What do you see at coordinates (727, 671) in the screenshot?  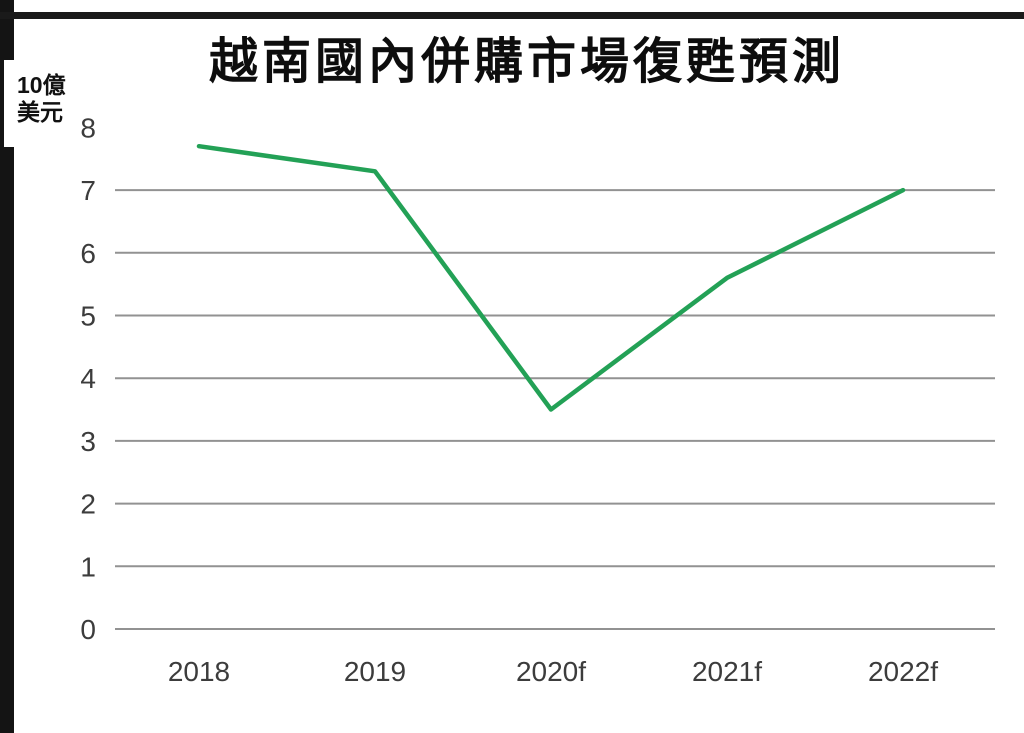 I see `xtick-label-2021f: 2021f` at bounding box center [727, 671].